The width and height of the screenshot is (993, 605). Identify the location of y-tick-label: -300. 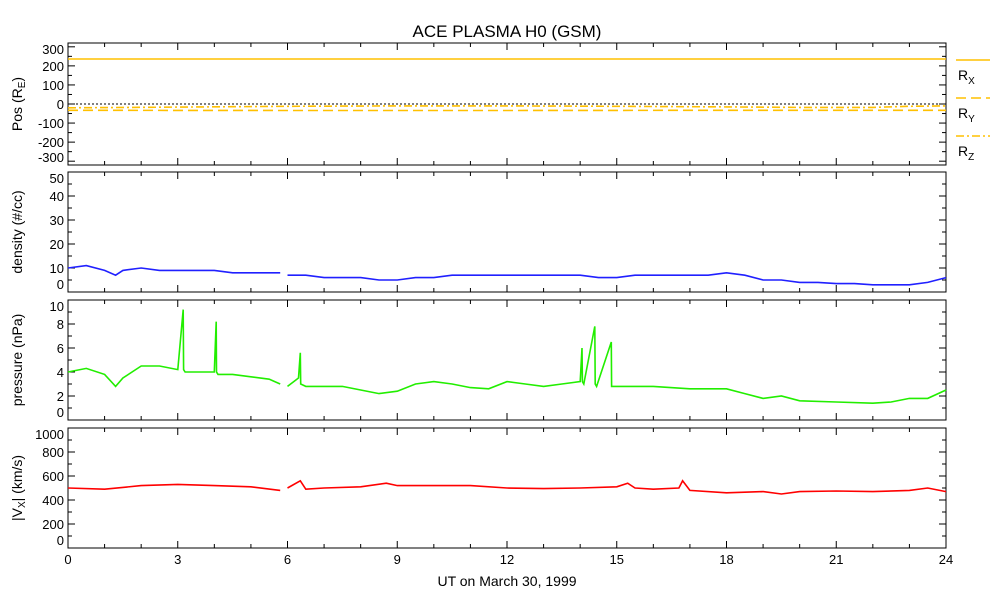
(51, 157).